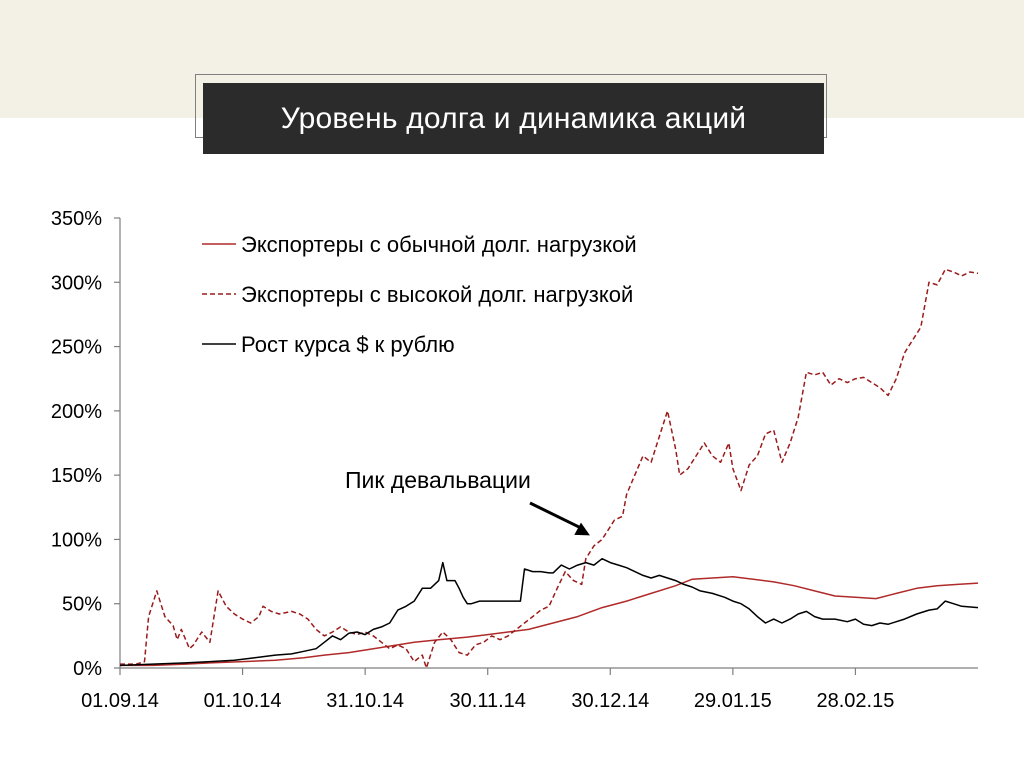  Describe the element at coordinates (610, 701) in the screenshot. I see `x-tick-label: 30.12.14` at that location.